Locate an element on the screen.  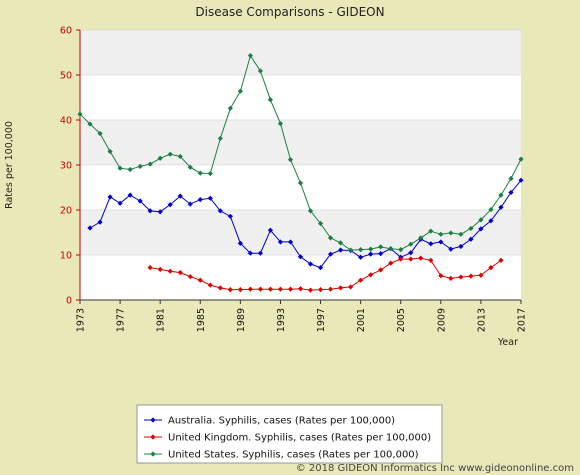
y-tick-label: 30 is located at coordinates (66, 166).